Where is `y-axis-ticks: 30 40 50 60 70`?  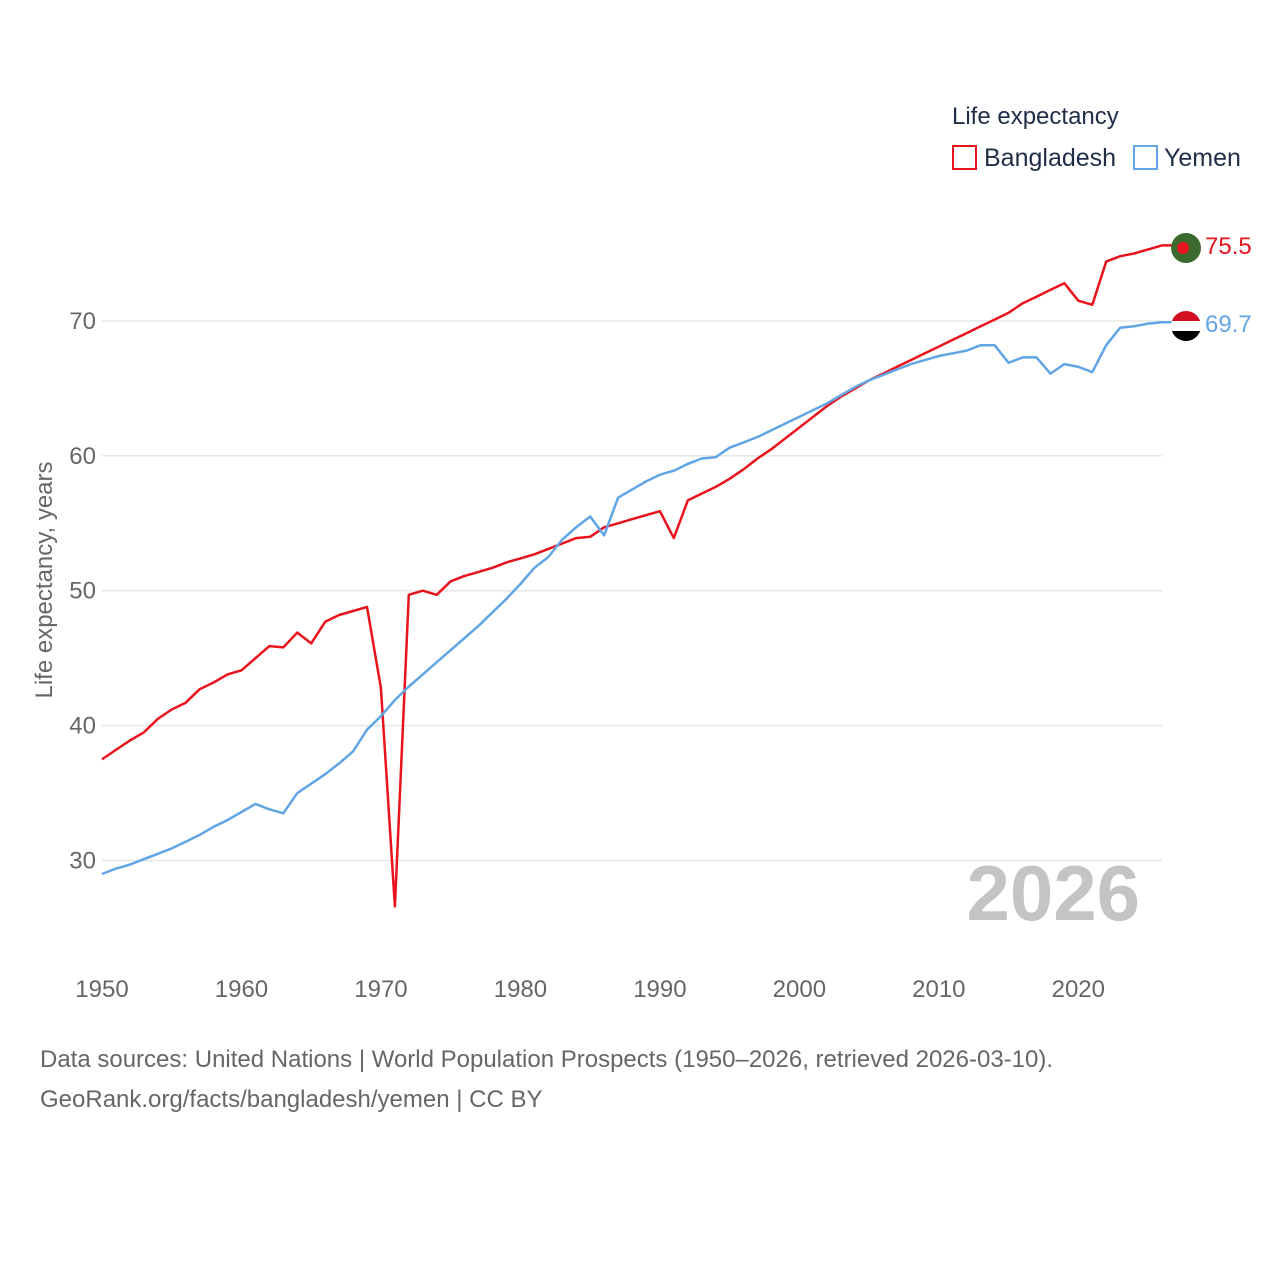
y-axis-ticks: 30 40 50 60 70 is located at coordinates (82, 591).